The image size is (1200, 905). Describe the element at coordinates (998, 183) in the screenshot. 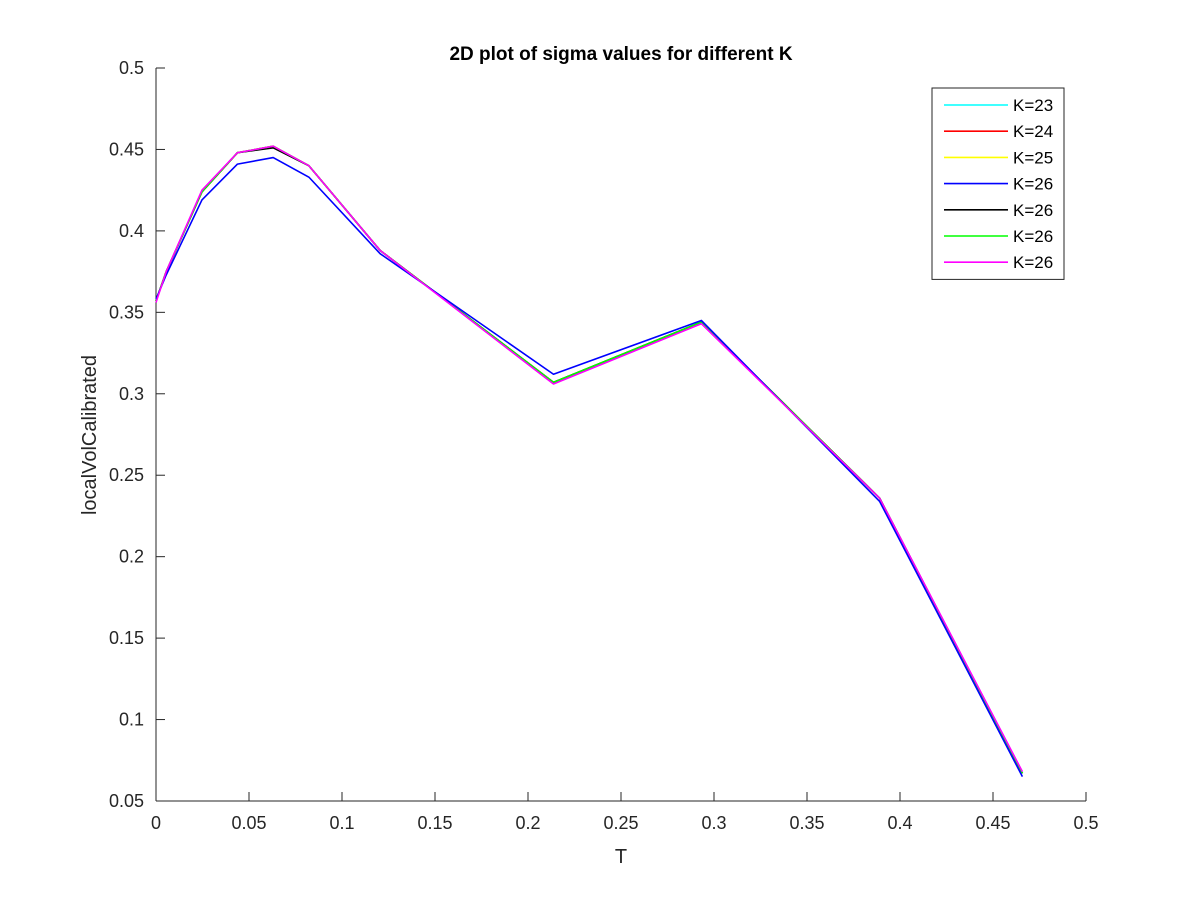

I see `legend: K=23 K=24 K=25 K=26 K=26 K=26 K=26` at that location.